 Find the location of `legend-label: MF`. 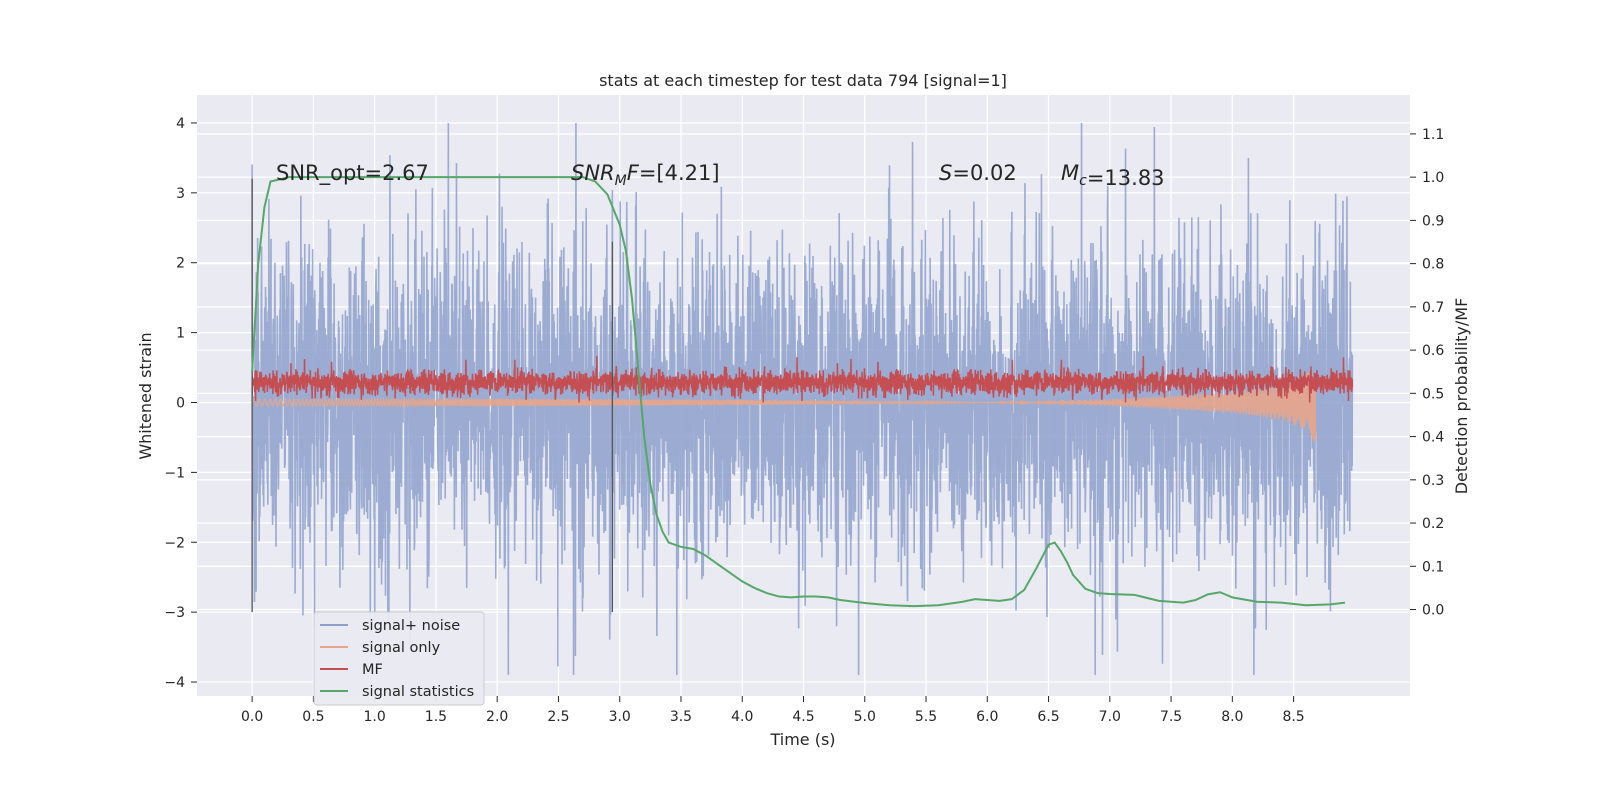

legend-label: MF is located at coordinates (372, 670).